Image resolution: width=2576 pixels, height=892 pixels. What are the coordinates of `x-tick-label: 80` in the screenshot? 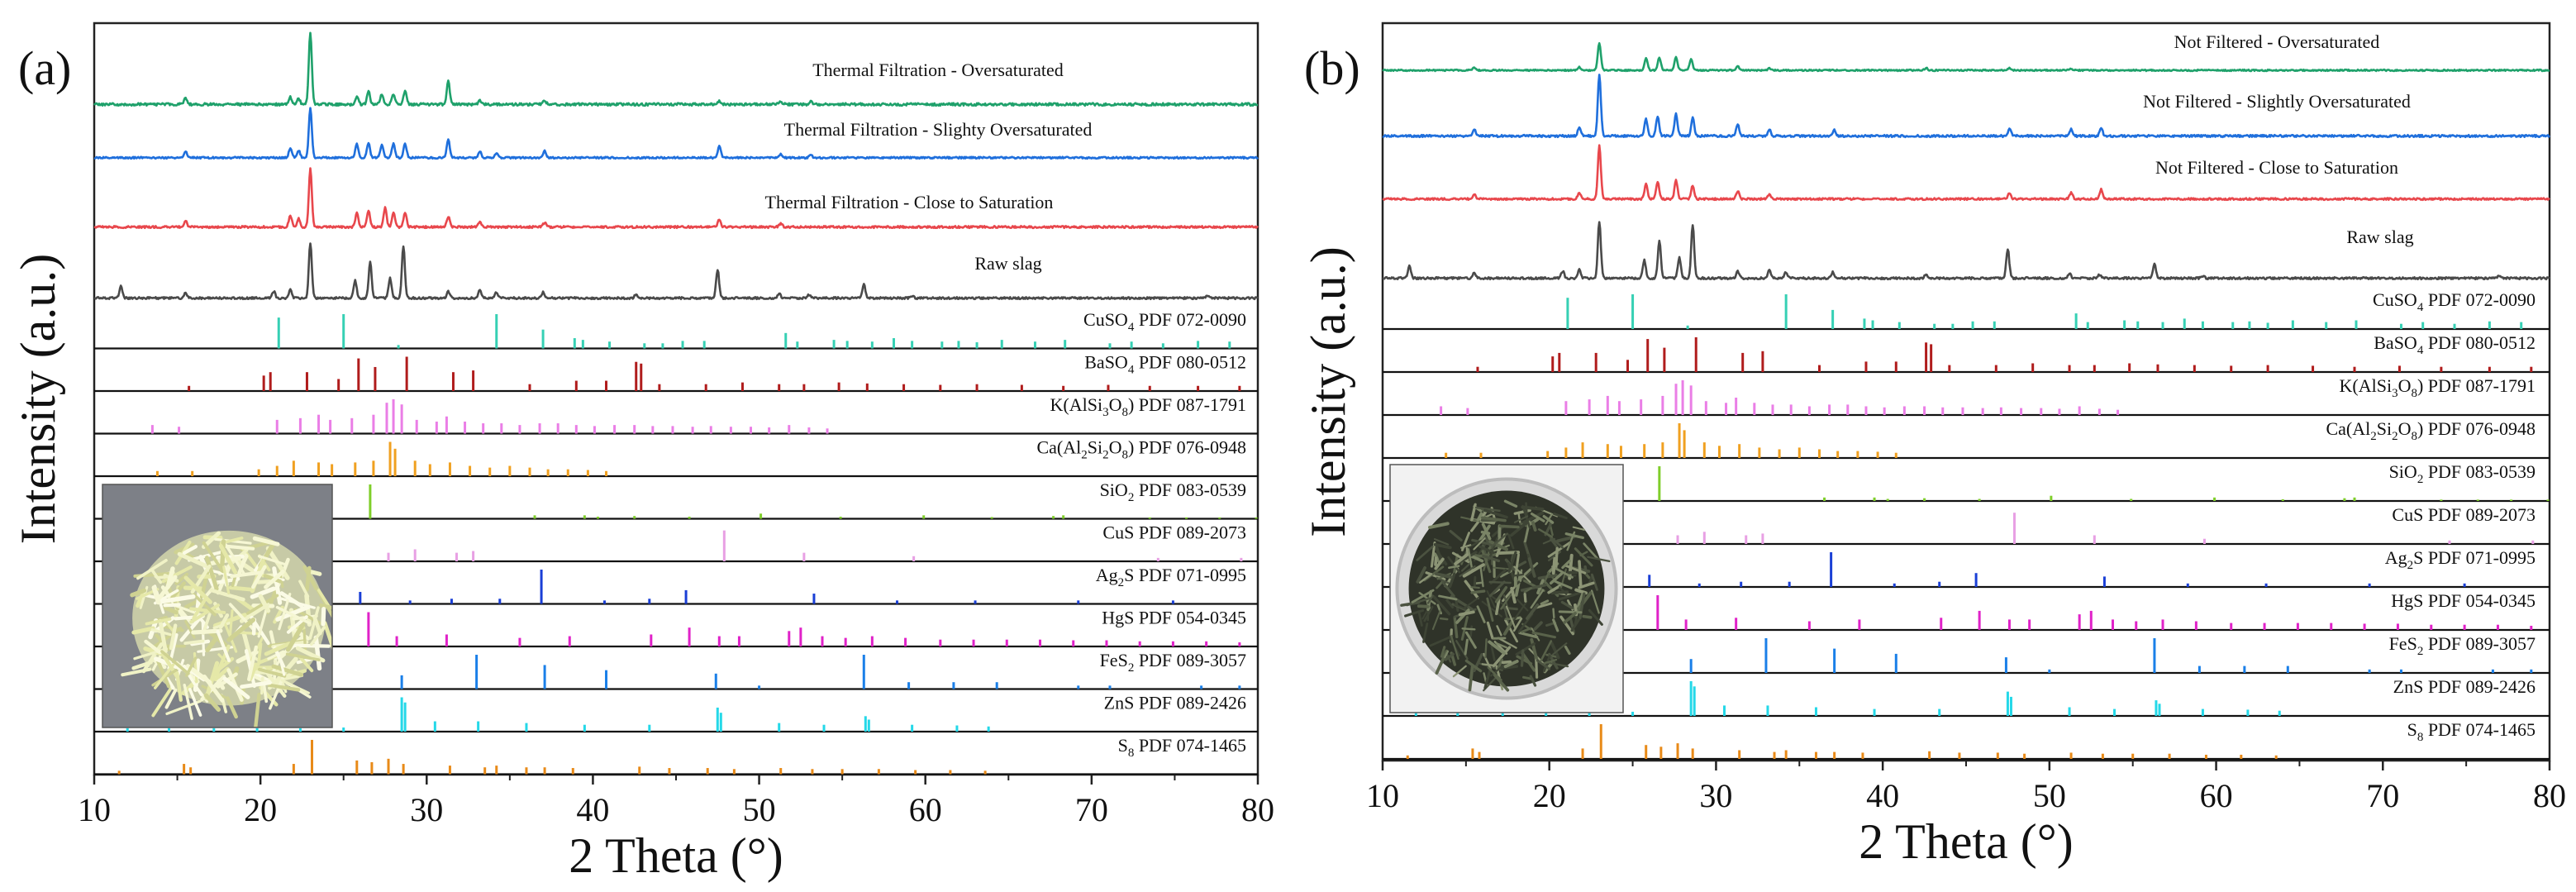 It's located at (1258, 809).